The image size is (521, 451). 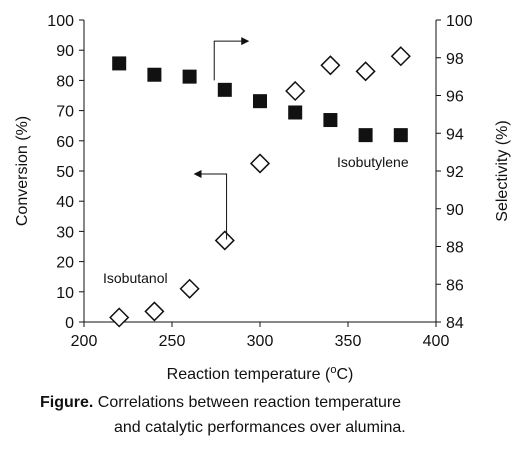 What do you see at coordinates (65, 142) in the screenshot?
I see `y-tick-label-left: 60` at bounding box center [65, 142].